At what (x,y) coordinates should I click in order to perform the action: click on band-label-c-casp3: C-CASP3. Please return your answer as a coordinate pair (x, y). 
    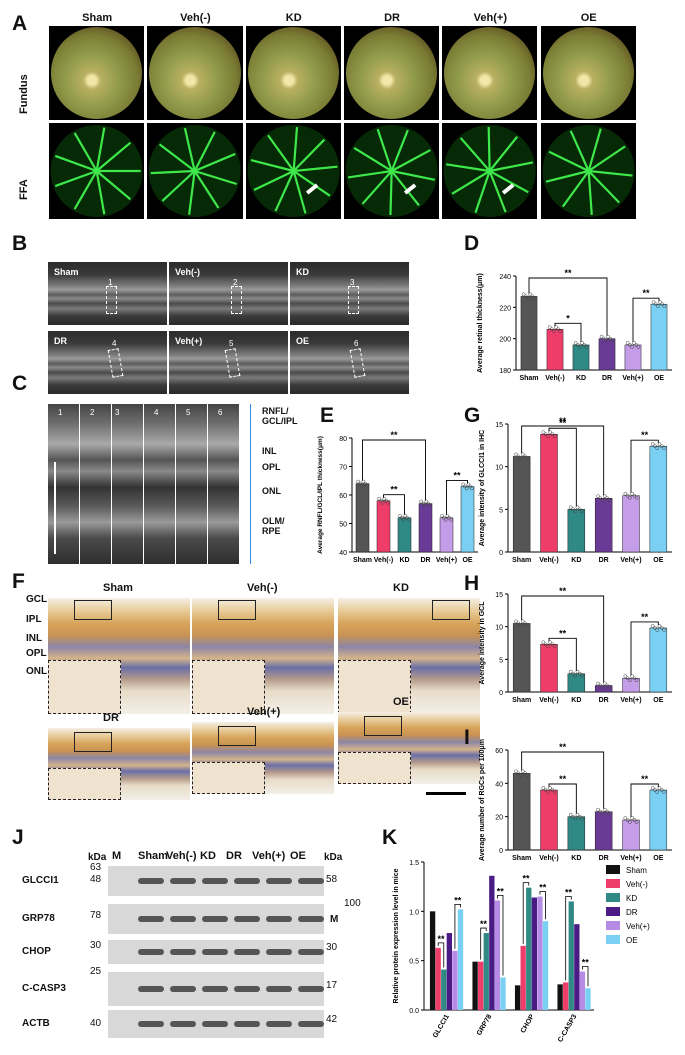
    Looking at the image, I should click on (44, 988).